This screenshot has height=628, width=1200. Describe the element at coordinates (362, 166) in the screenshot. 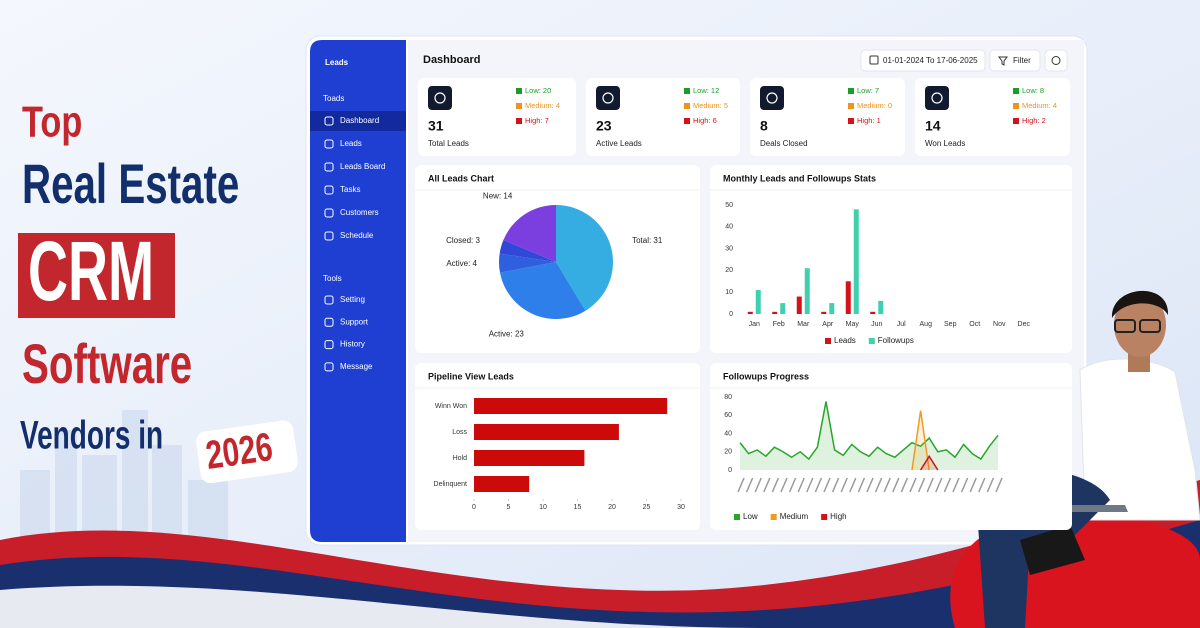

I see `sidebar-item: Leads Board` at that location.